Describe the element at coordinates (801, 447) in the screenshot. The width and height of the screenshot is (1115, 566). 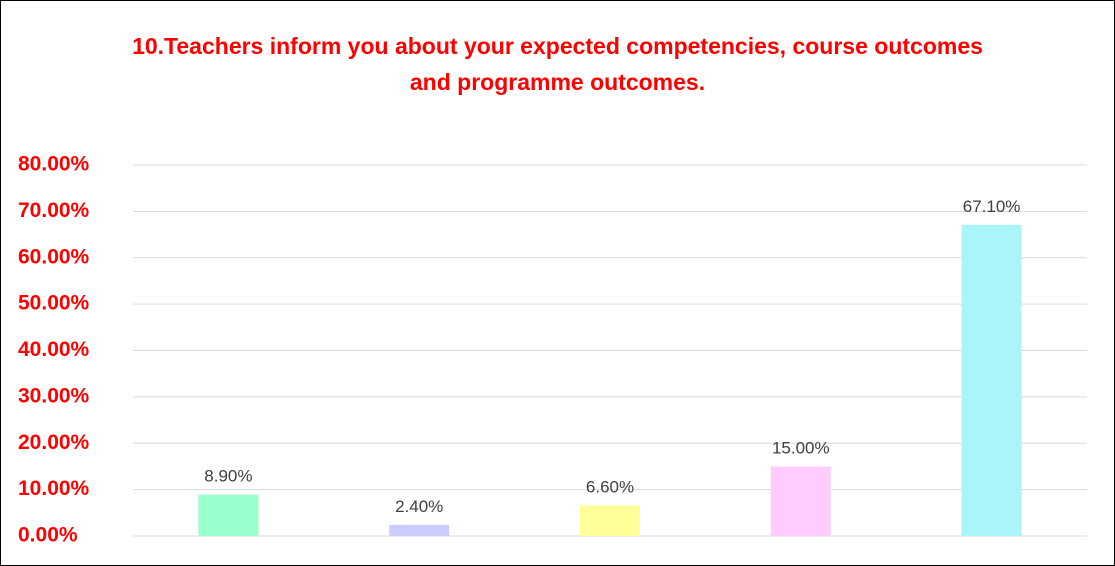
I see `value-label: 15.00%` at that location.